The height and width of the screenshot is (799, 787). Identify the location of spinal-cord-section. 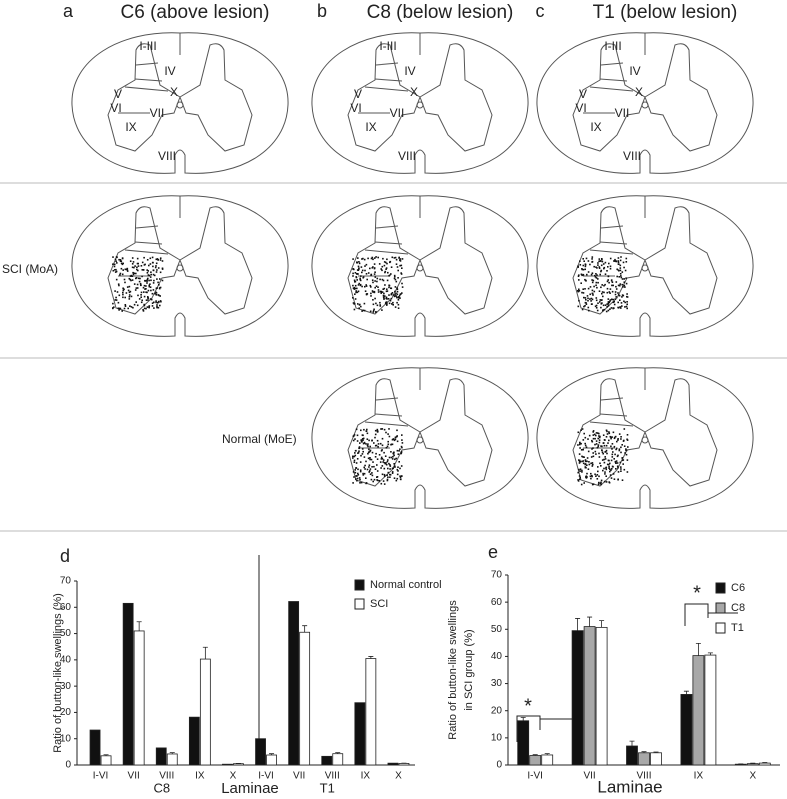
(420, 103).